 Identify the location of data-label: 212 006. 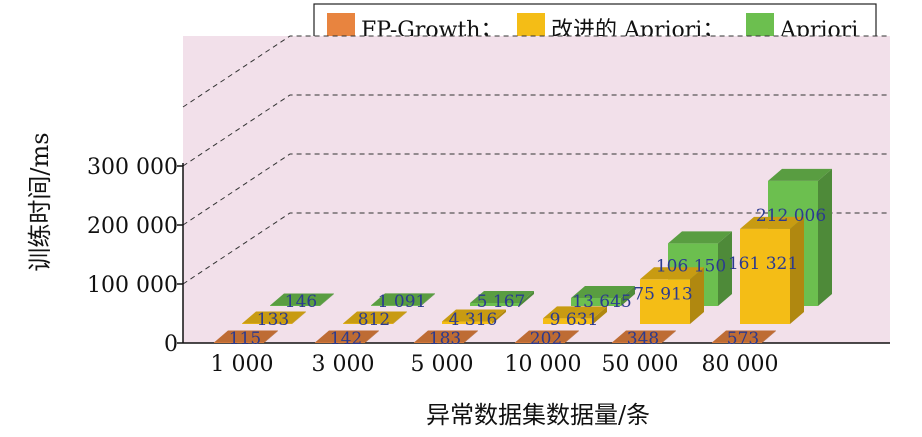
(791, 216).